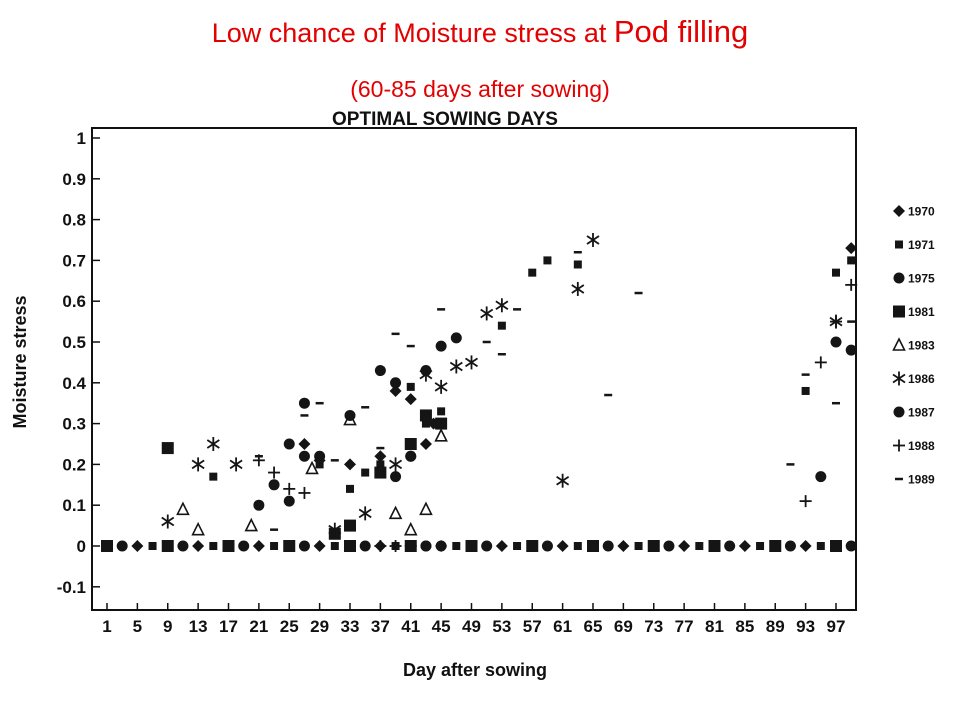  I want to click on slide-title-emphasis: Pod filling, so click(681, 31).